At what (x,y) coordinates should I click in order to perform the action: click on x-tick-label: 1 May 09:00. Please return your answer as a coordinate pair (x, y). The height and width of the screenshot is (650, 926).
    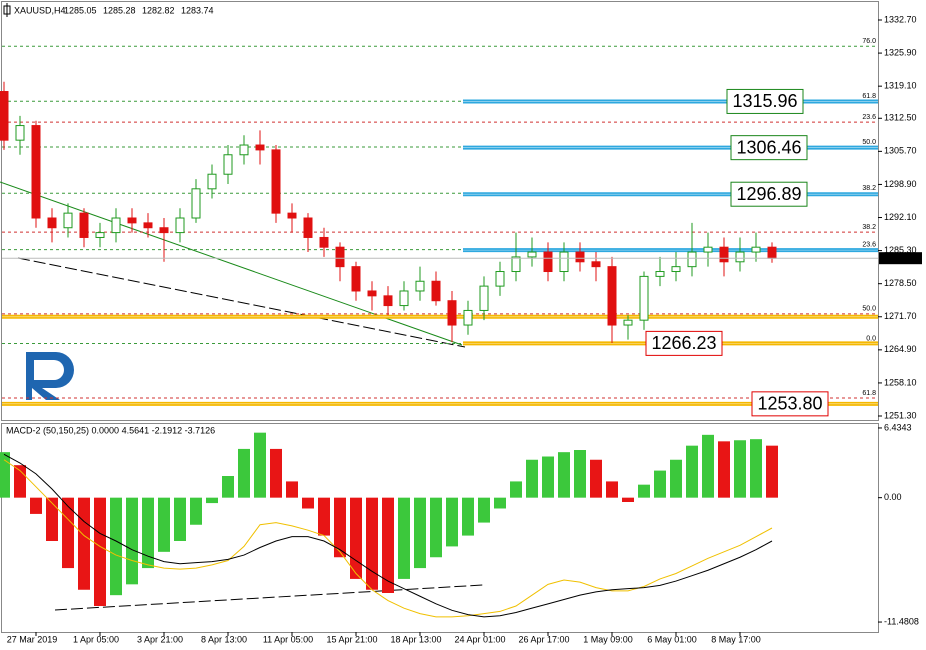
    Looking at the image, I should click on (608, 639).